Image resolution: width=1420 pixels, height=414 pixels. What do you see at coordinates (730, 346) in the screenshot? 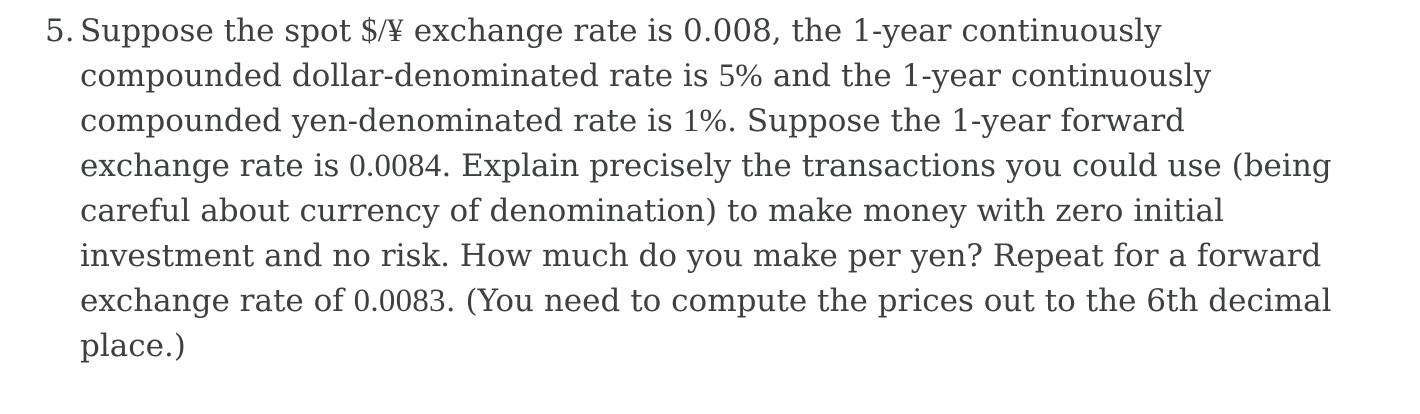
I see `problem-line: place.)` at bounding box center [730, 346].